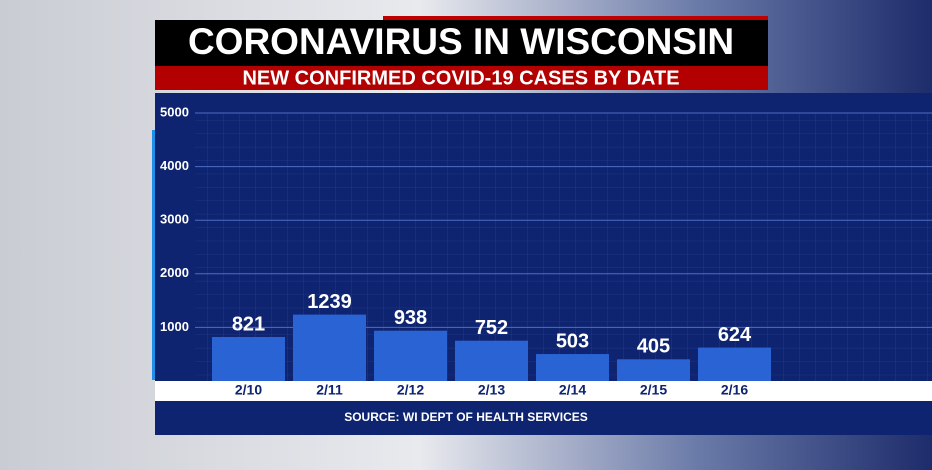 Image resolution: width=932 pixels, height=470 pixels. What do you see at coordinates (153, 255) in the screenshot?
I see `accent-line` at bounding box center [153, 255].